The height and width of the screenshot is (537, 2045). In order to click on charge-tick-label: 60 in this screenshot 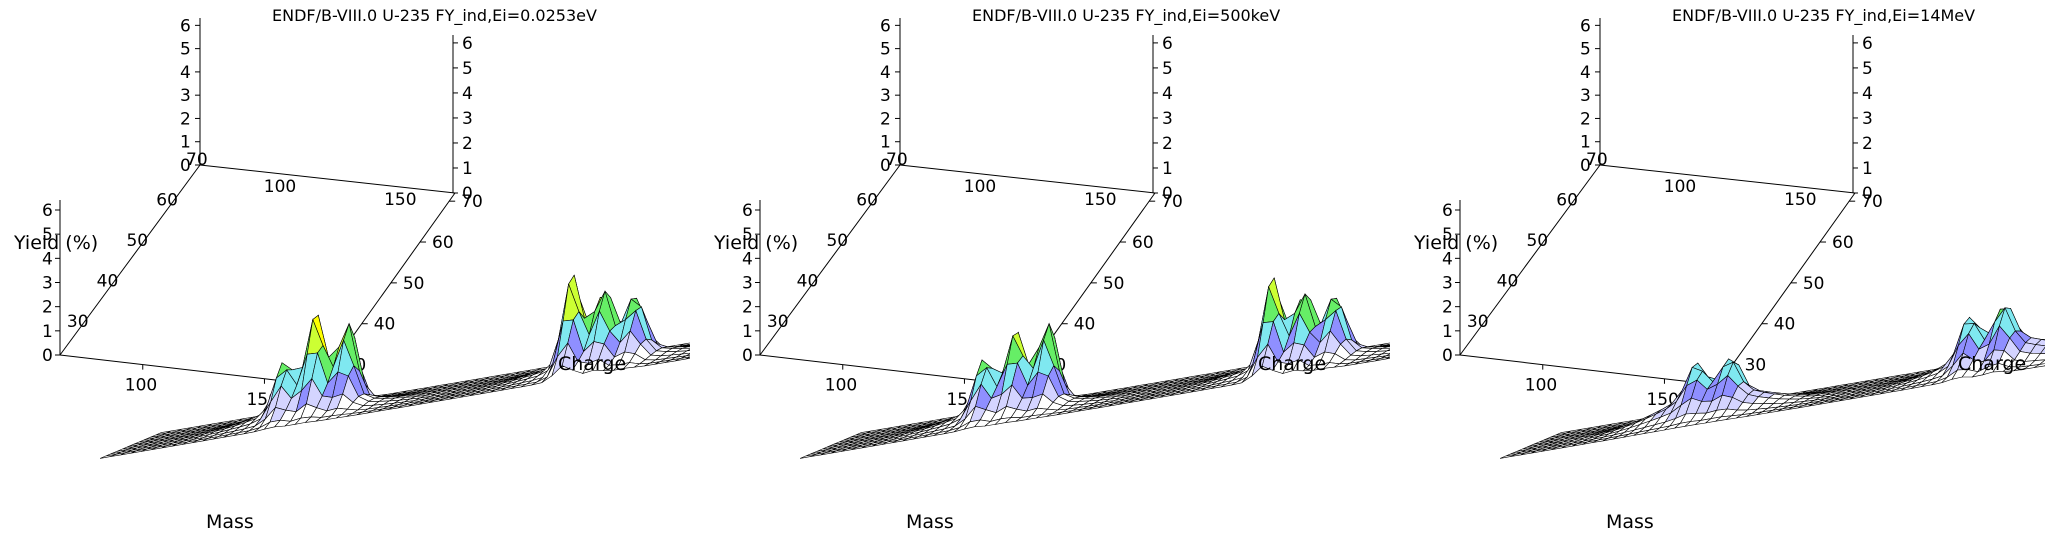, I will do `click(1143, 243)`.